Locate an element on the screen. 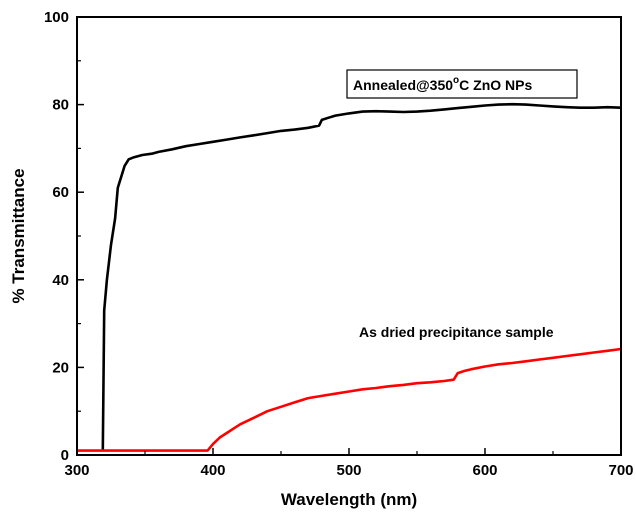 This screenshot has height=513, width=636. annealed-annotation: Annealed@350oC ZnO NPs is located at coordinates (462, 84).